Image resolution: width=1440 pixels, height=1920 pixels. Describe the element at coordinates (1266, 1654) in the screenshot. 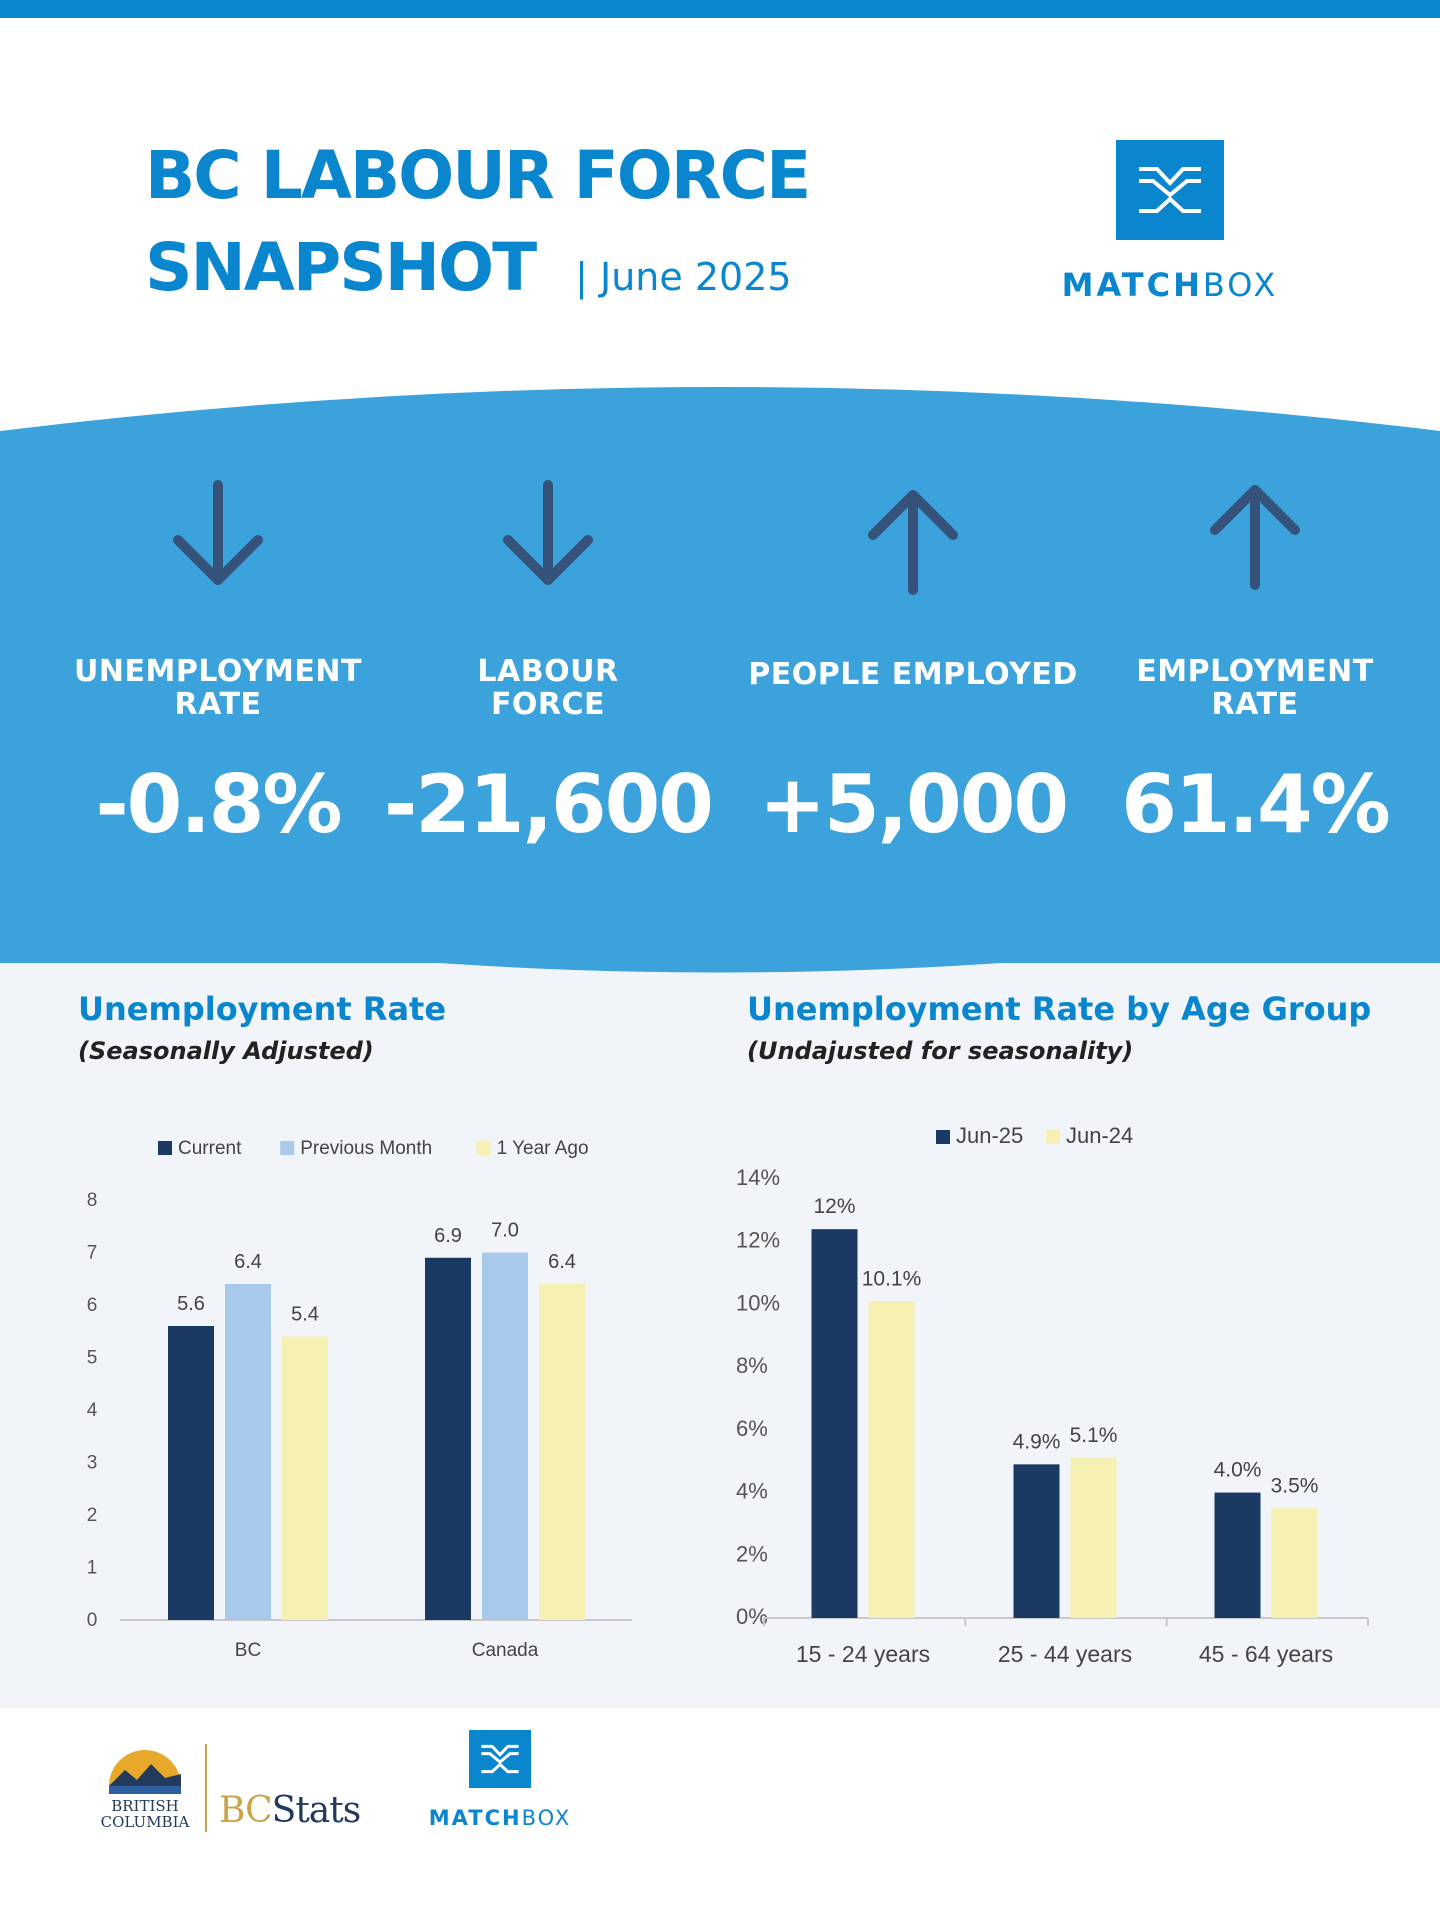

I see `x-category-label: 45 - 64 years` at that location.